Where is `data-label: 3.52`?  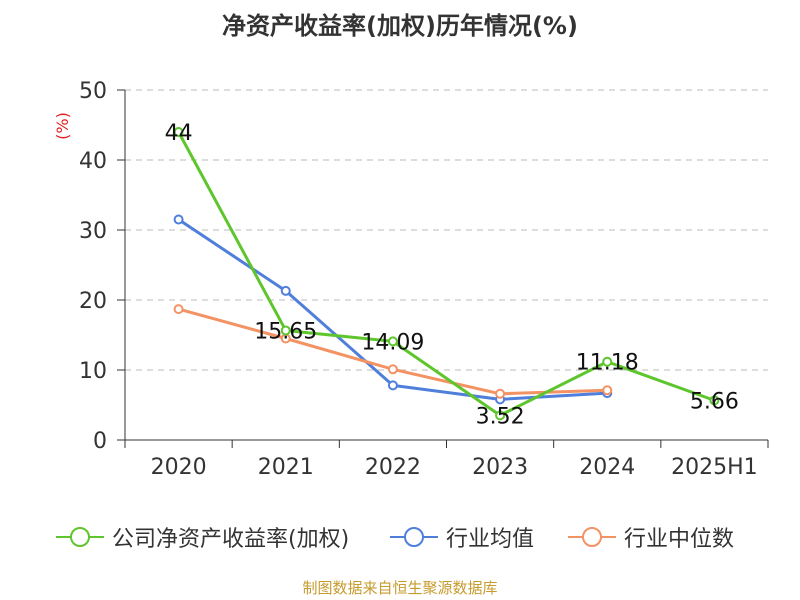
data-label: 3.52 is located at coordinates (500, 416).